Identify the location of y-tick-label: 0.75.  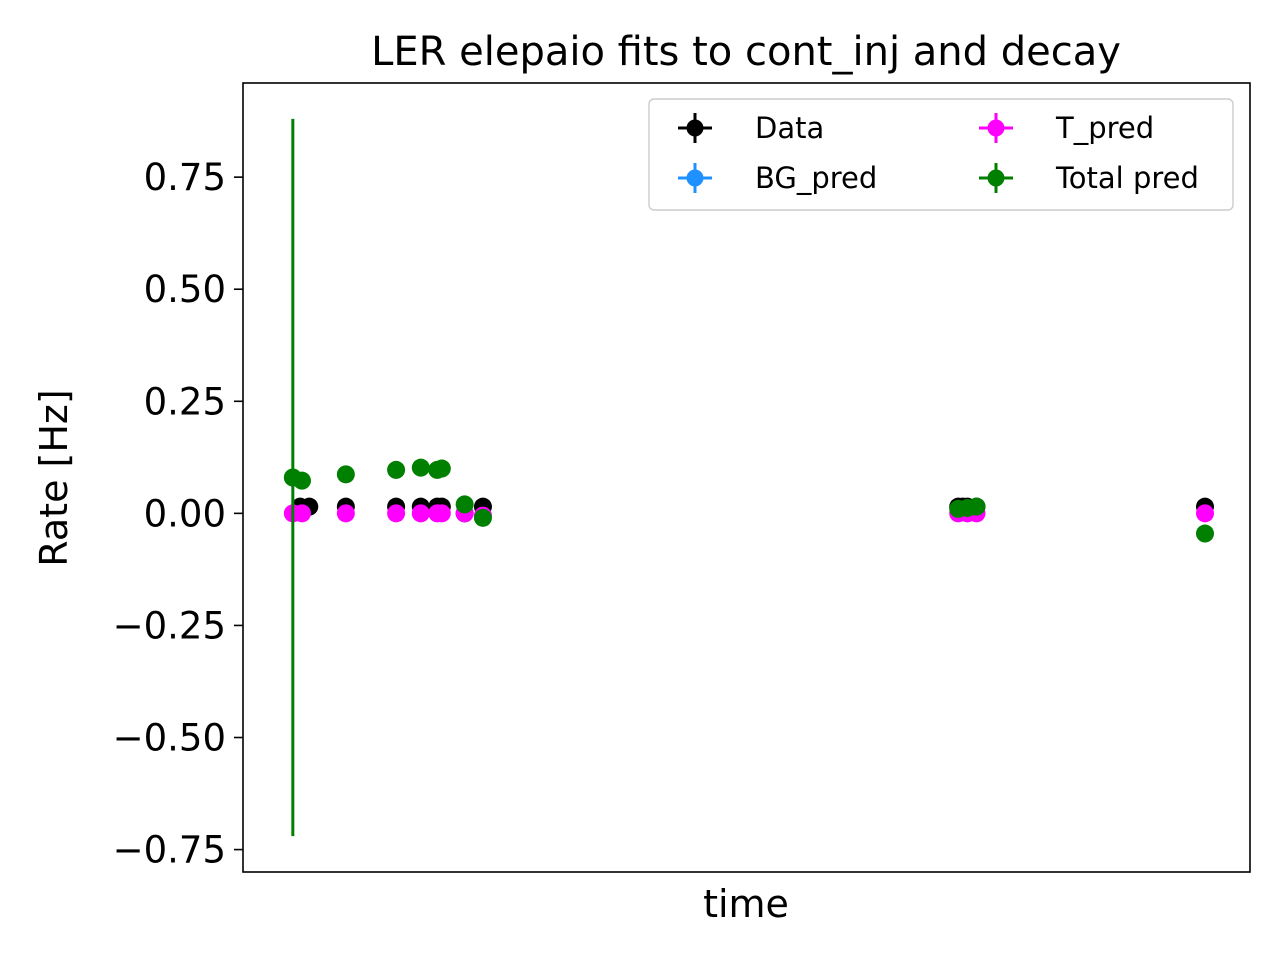
(185, 177).